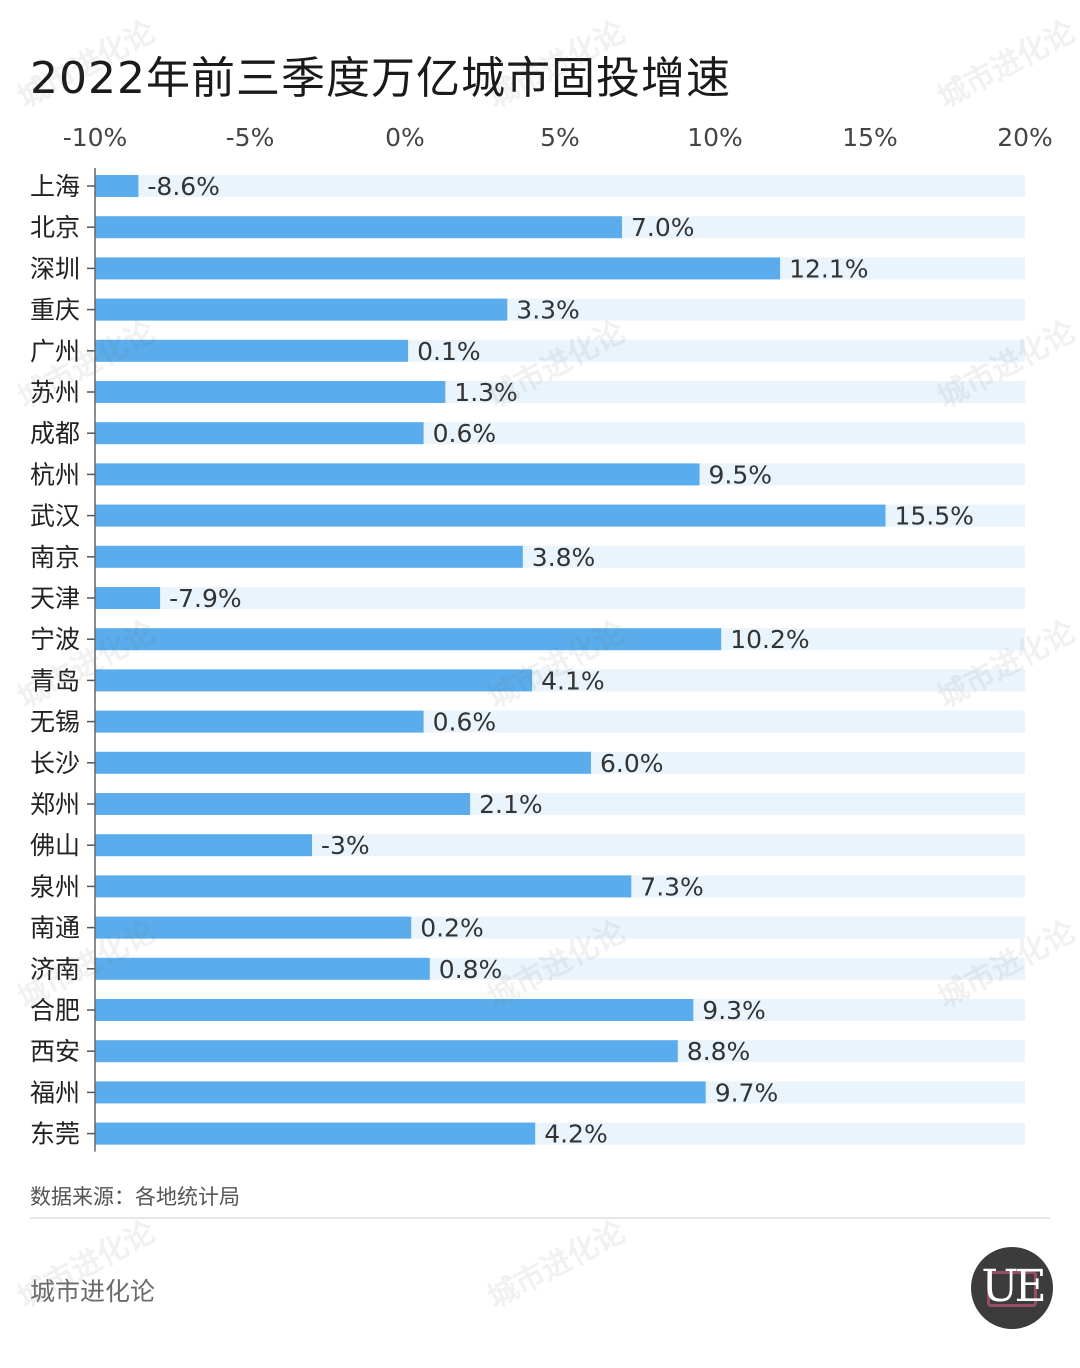 The height and width of the screenshot is (1368, 1080). I want to click on category-label: 合肥, so click(55, 1010).